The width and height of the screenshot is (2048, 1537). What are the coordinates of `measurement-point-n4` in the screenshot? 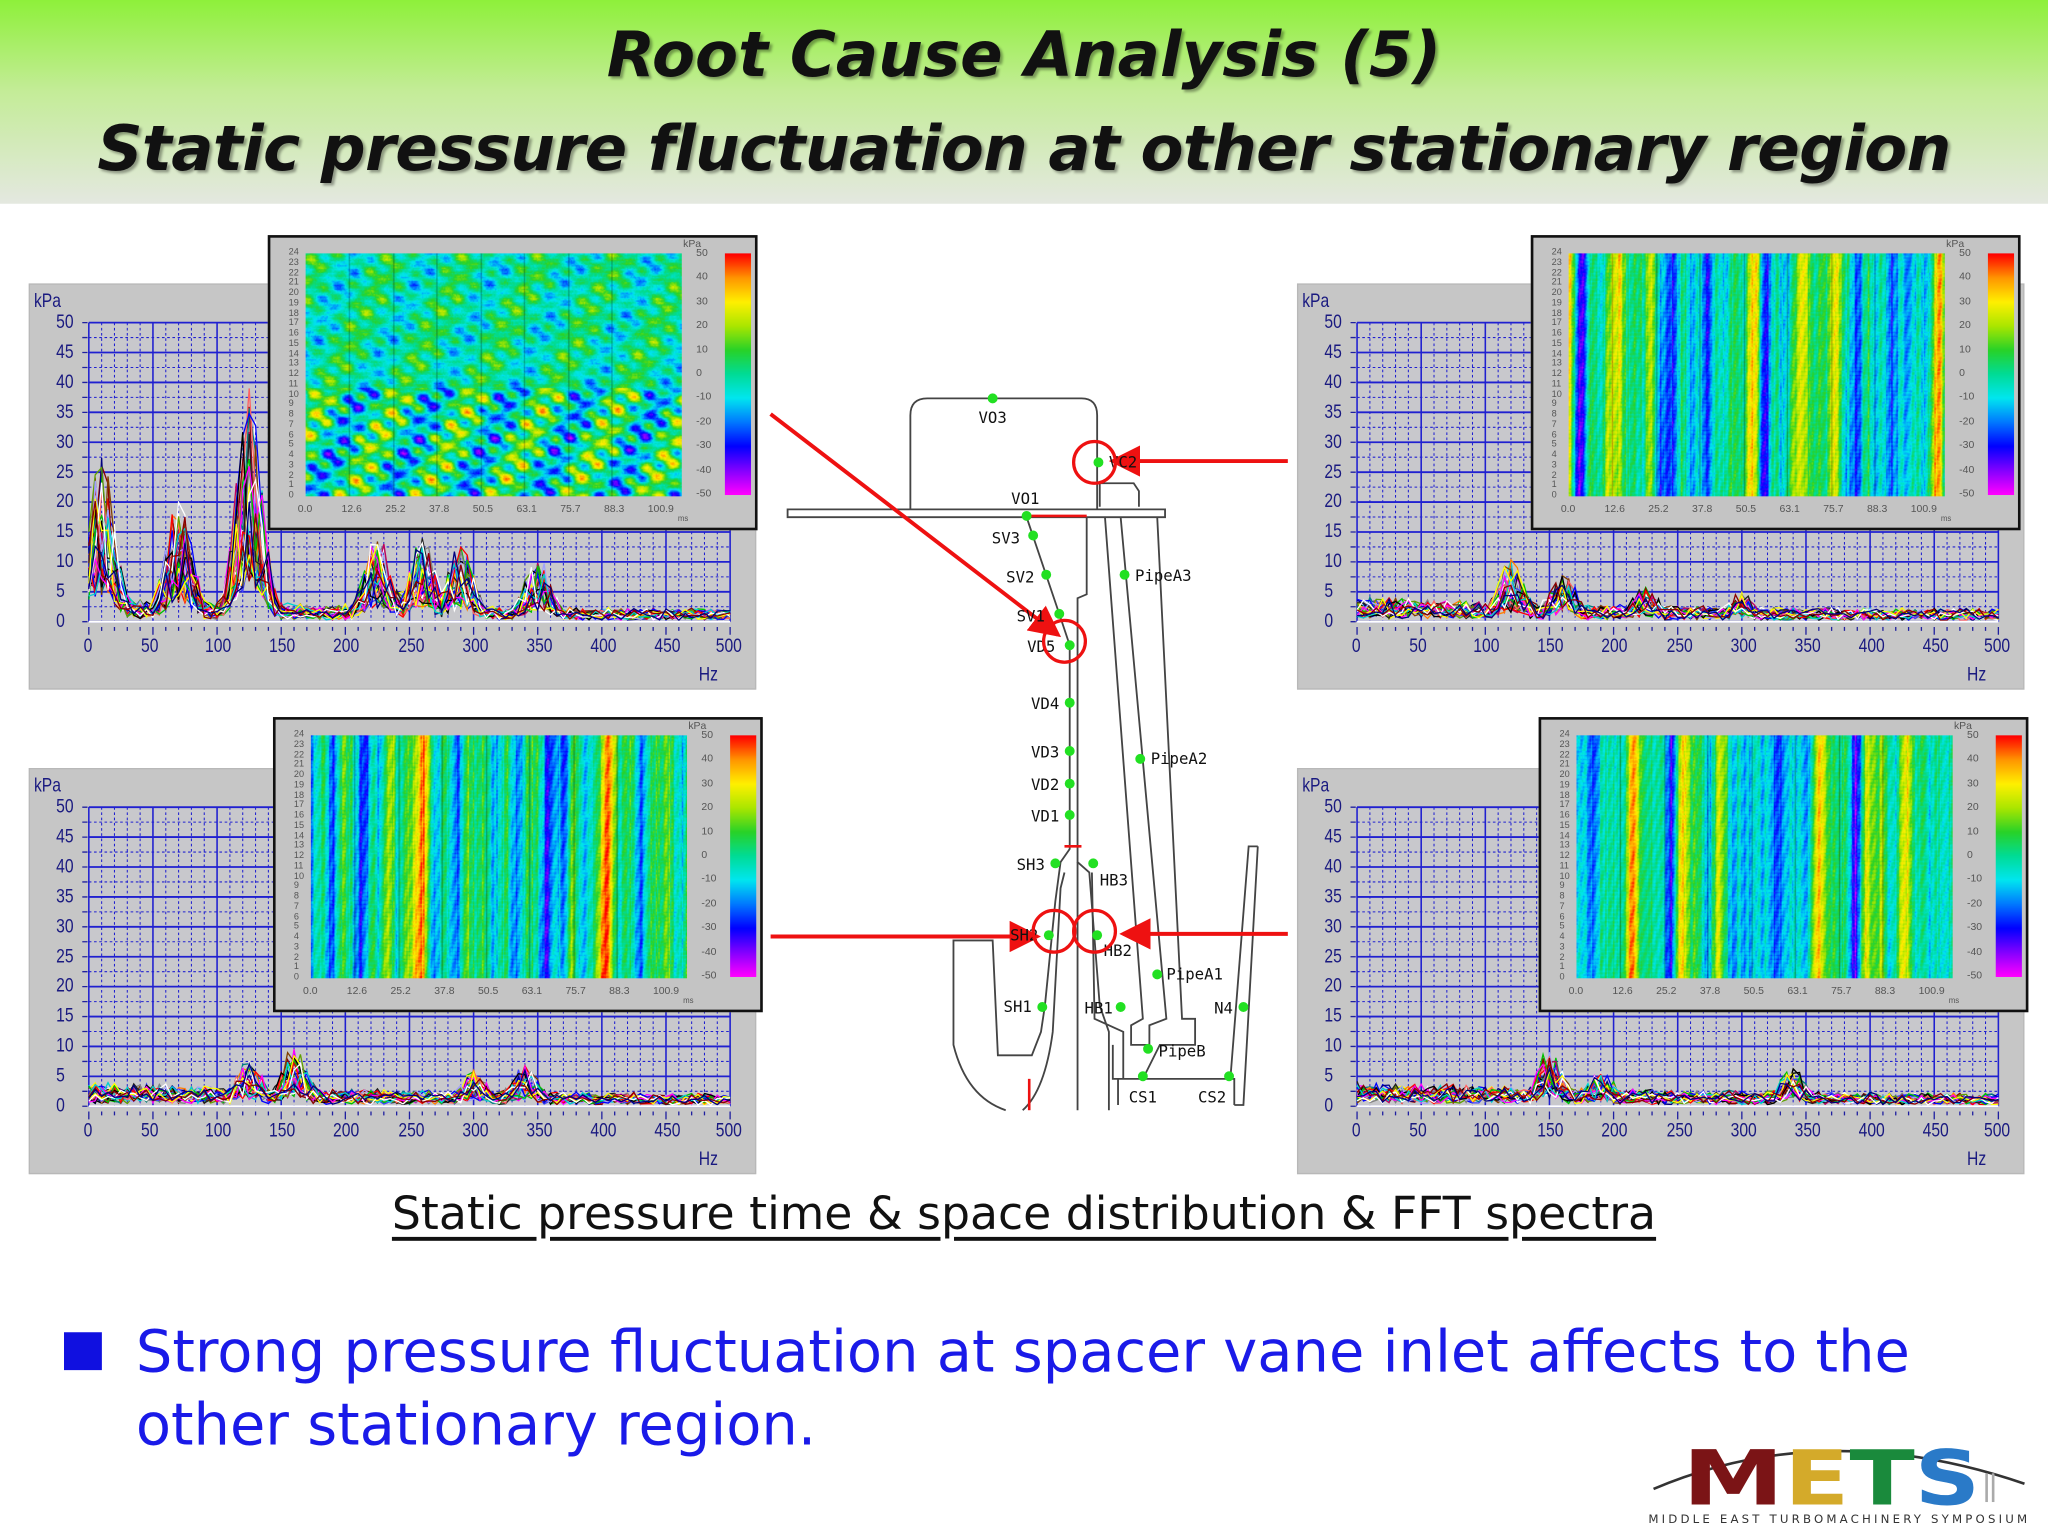 It's located at (1243, 1007).